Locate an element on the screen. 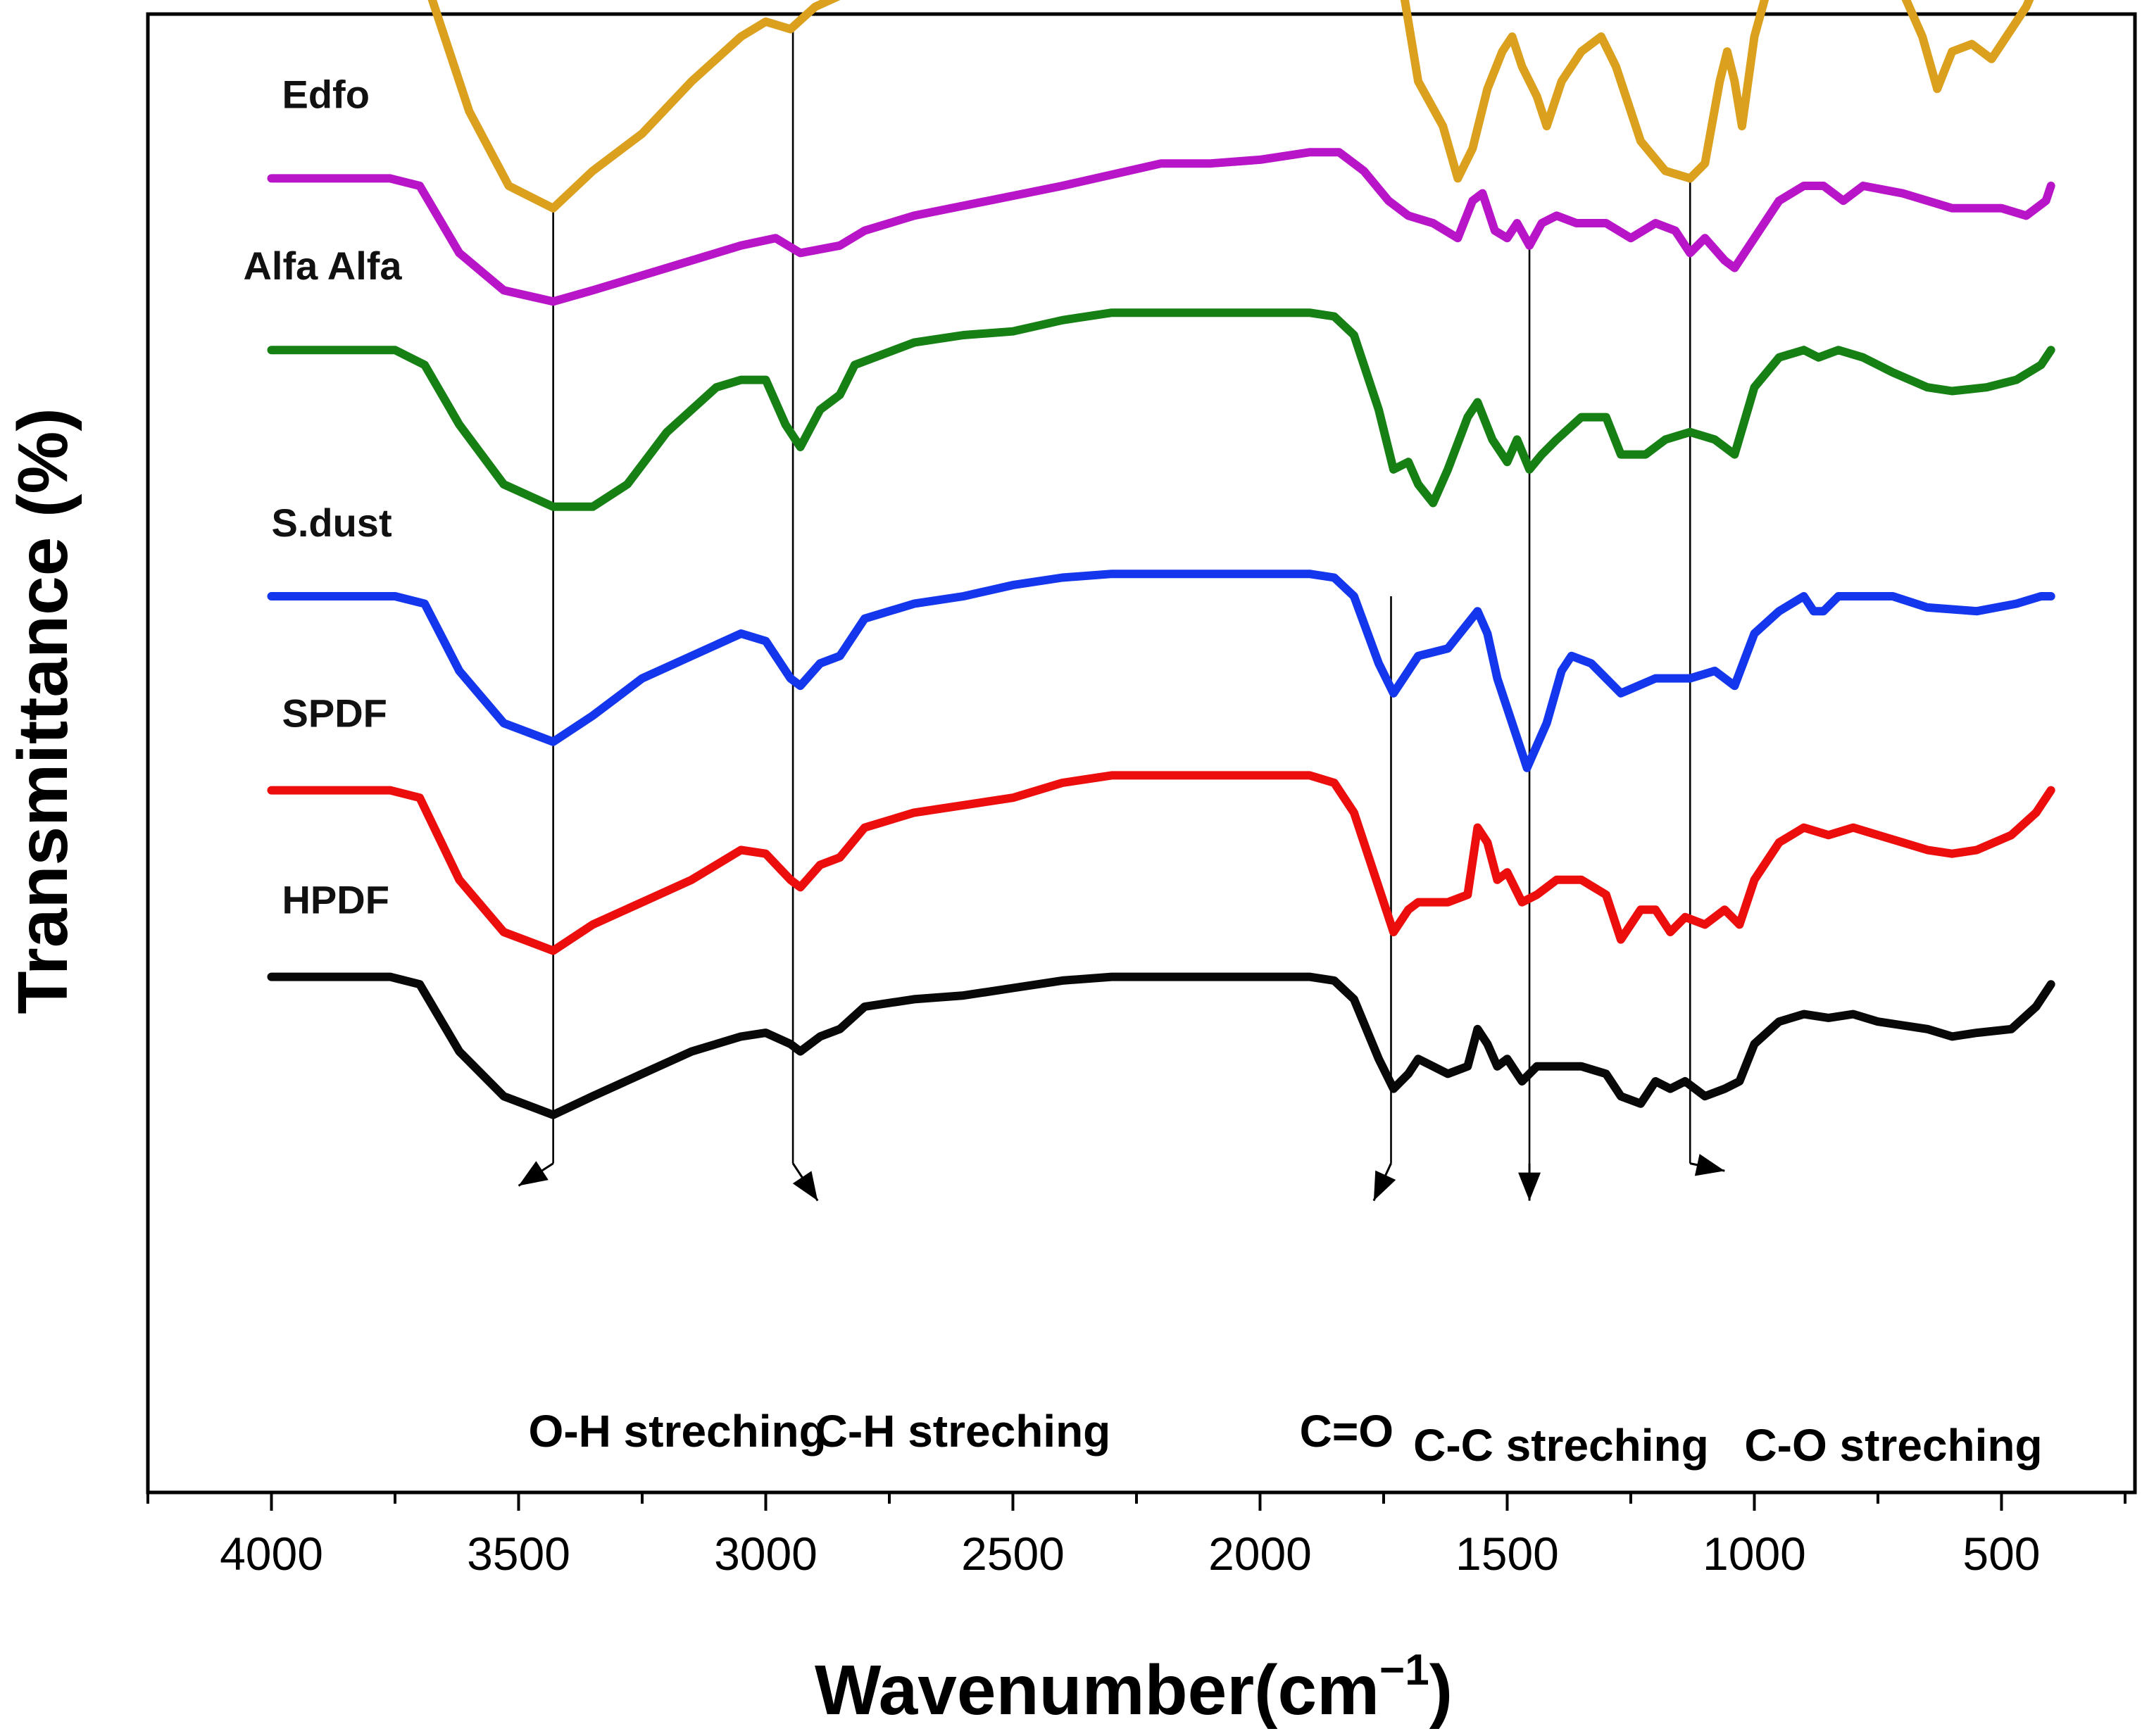 The image size is (2142, 1736). x-axis-title-close: ) is located at coordinates (1441, 1690).